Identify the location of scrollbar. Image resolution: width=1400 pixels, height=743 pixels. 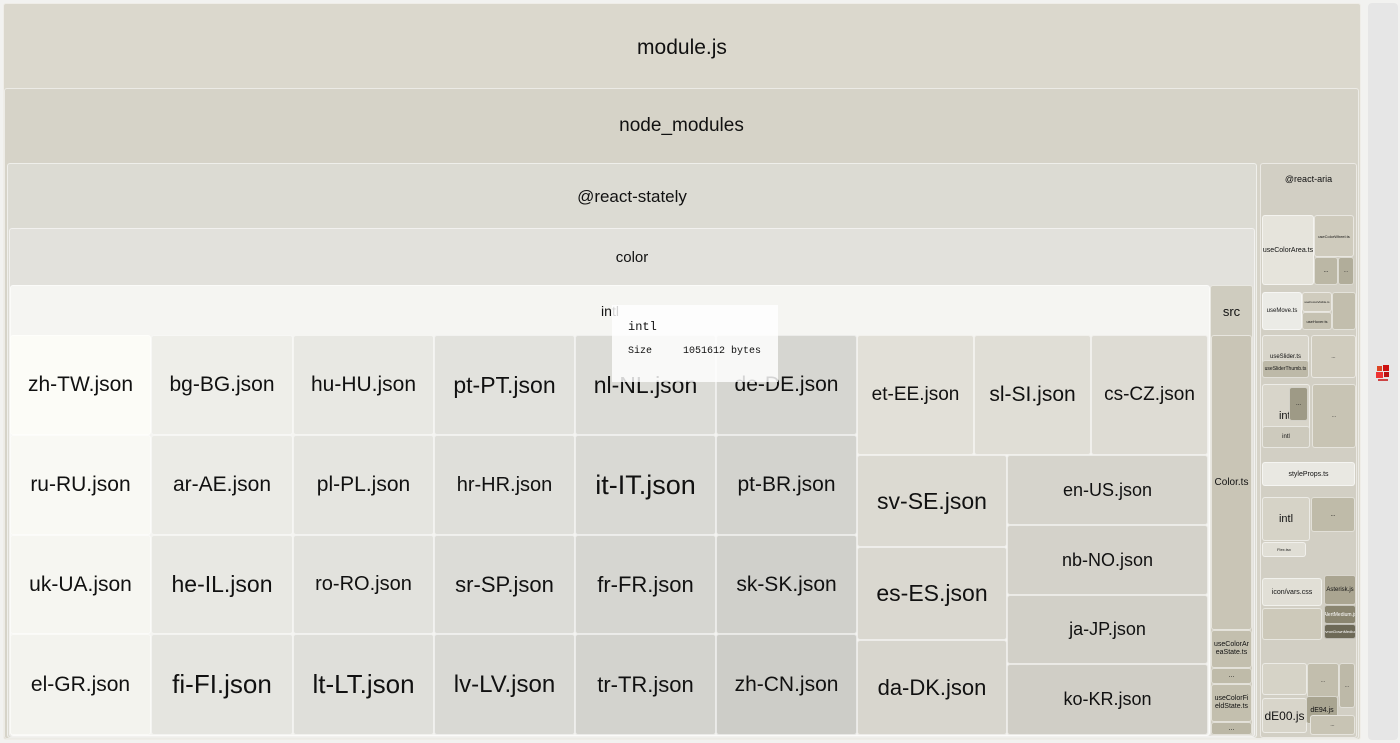
(1383, 371).